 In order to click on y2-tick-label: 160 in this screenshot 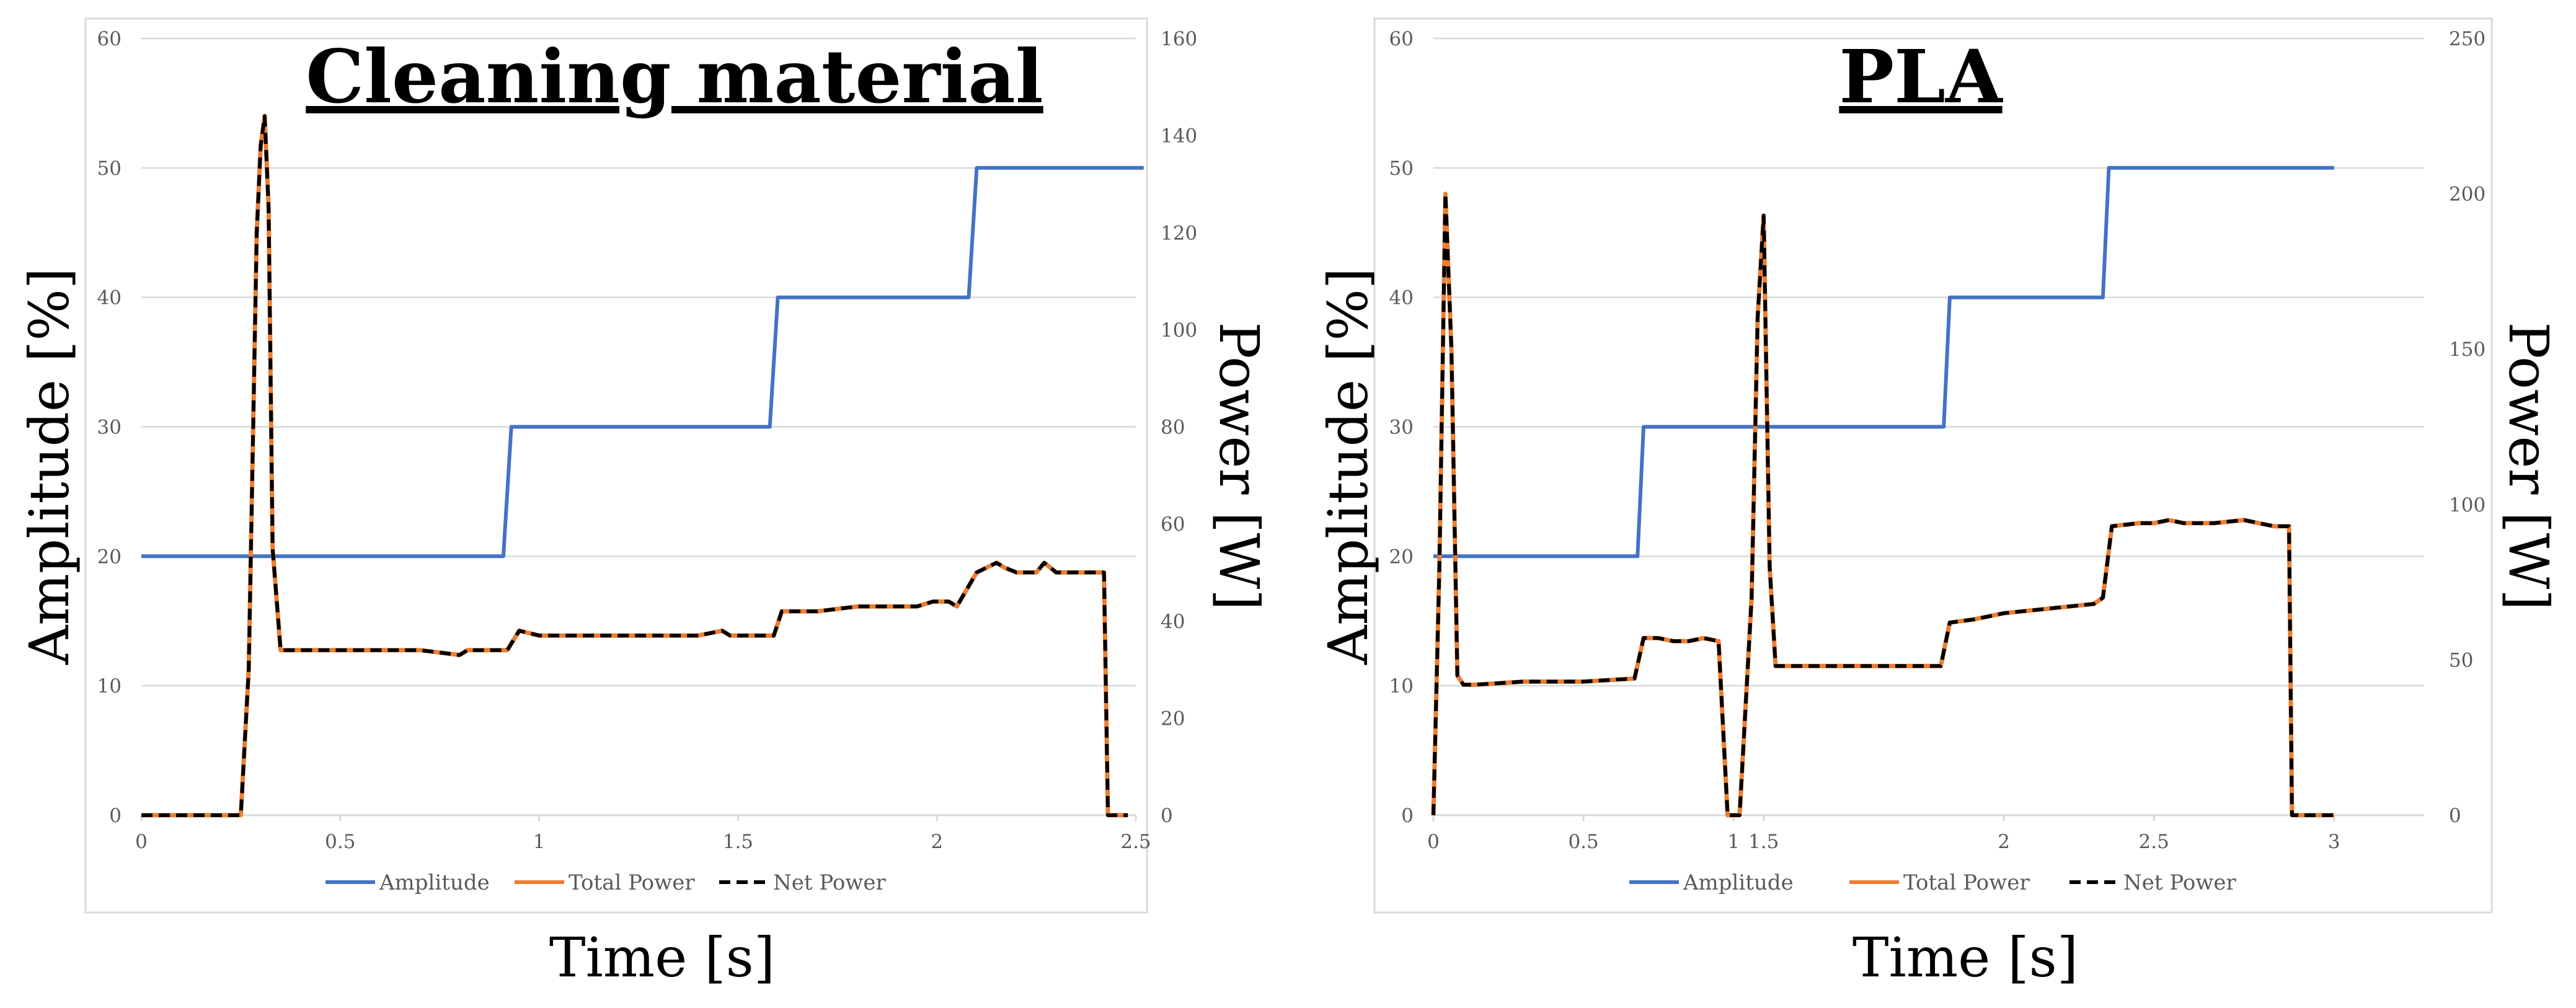, I will do `click(1179, 39)`.